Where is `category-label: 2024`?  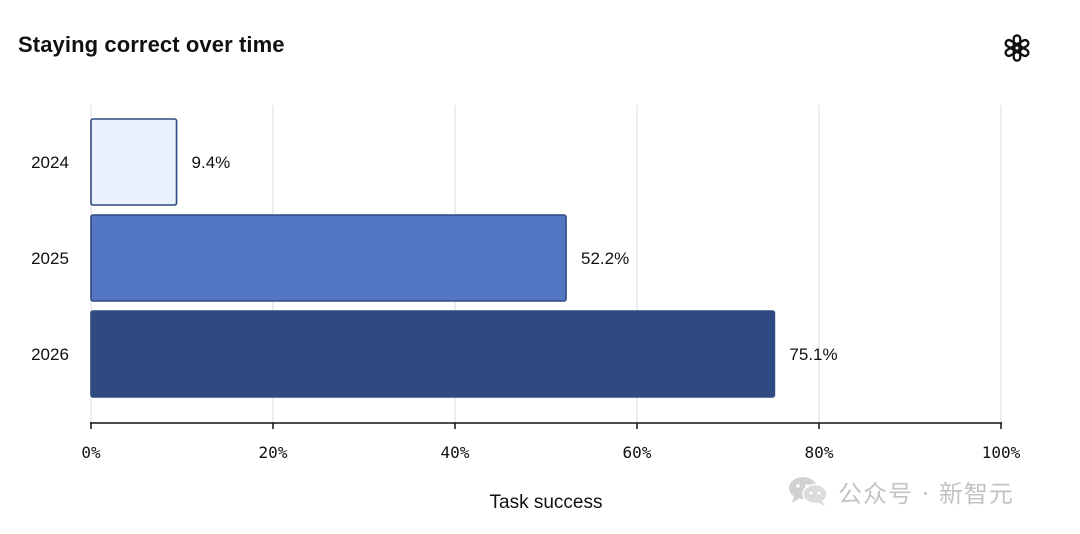
category-label: 2024 is located at coordinates (50, 162).